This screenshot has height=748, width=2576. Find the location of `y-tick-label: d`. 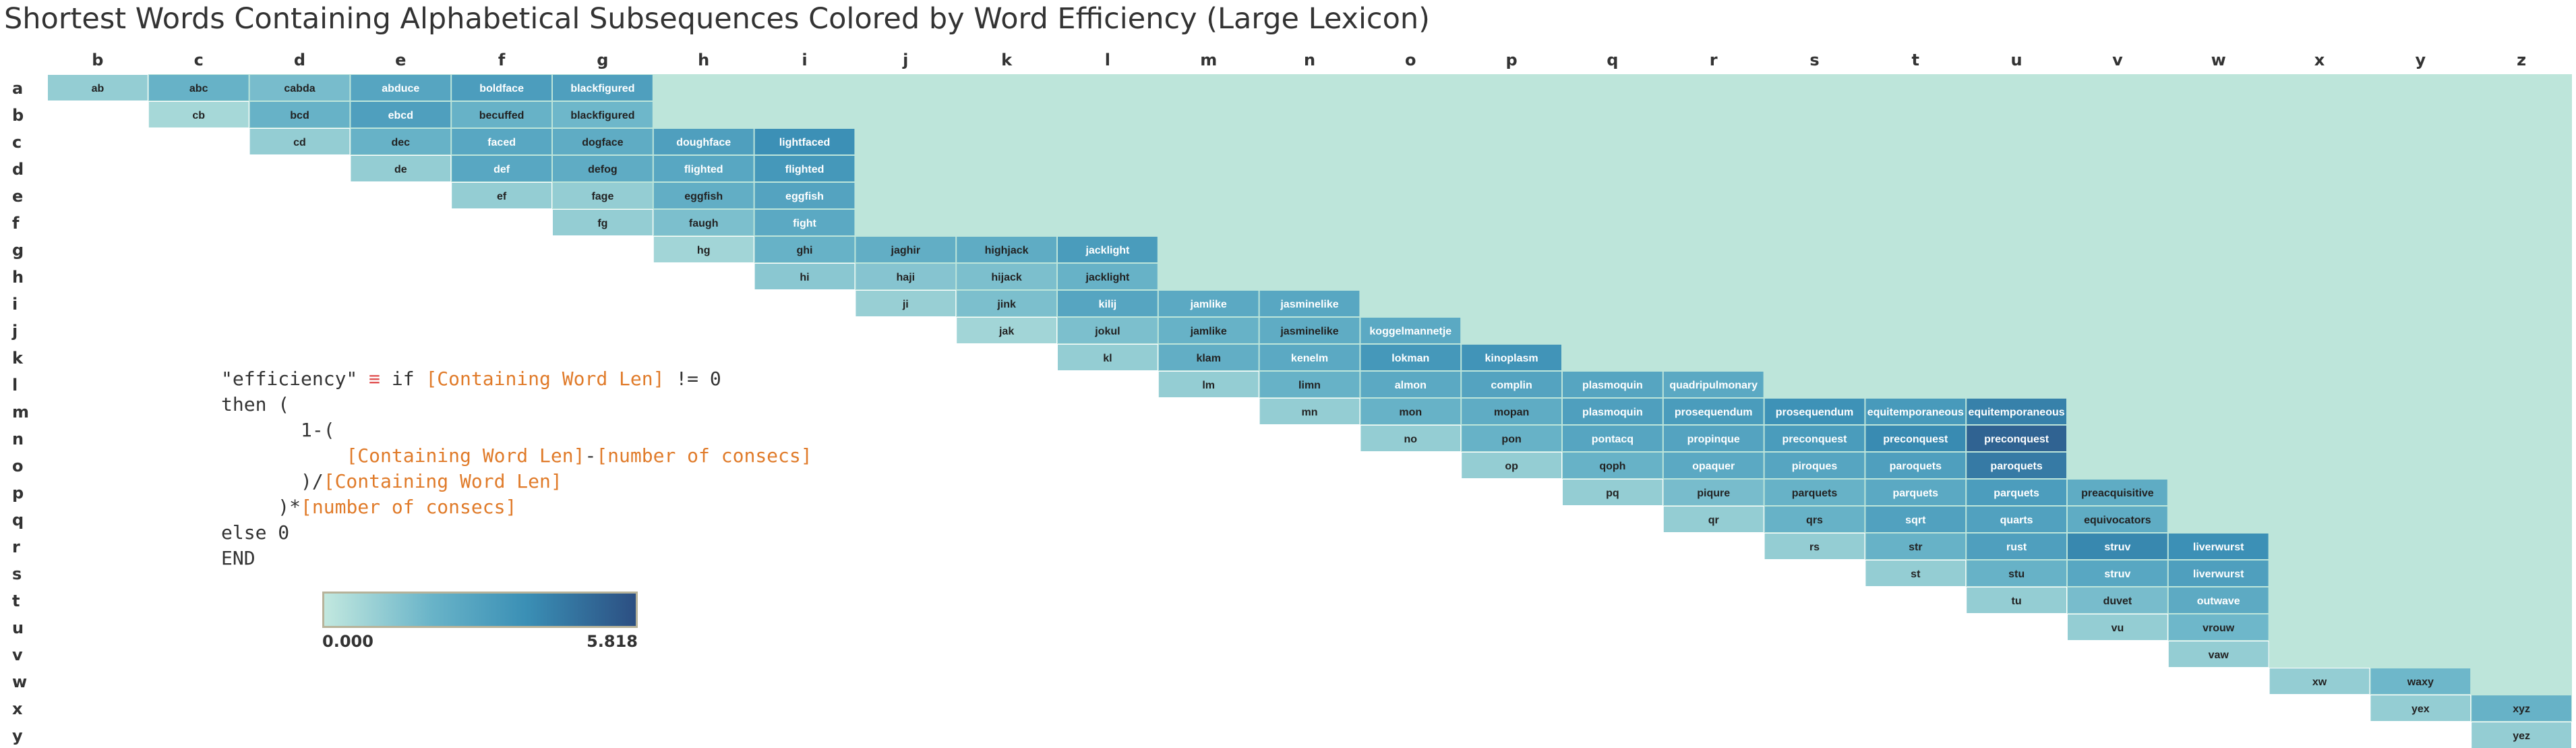

y-tick-label: d is located at coordinates (18, 169).